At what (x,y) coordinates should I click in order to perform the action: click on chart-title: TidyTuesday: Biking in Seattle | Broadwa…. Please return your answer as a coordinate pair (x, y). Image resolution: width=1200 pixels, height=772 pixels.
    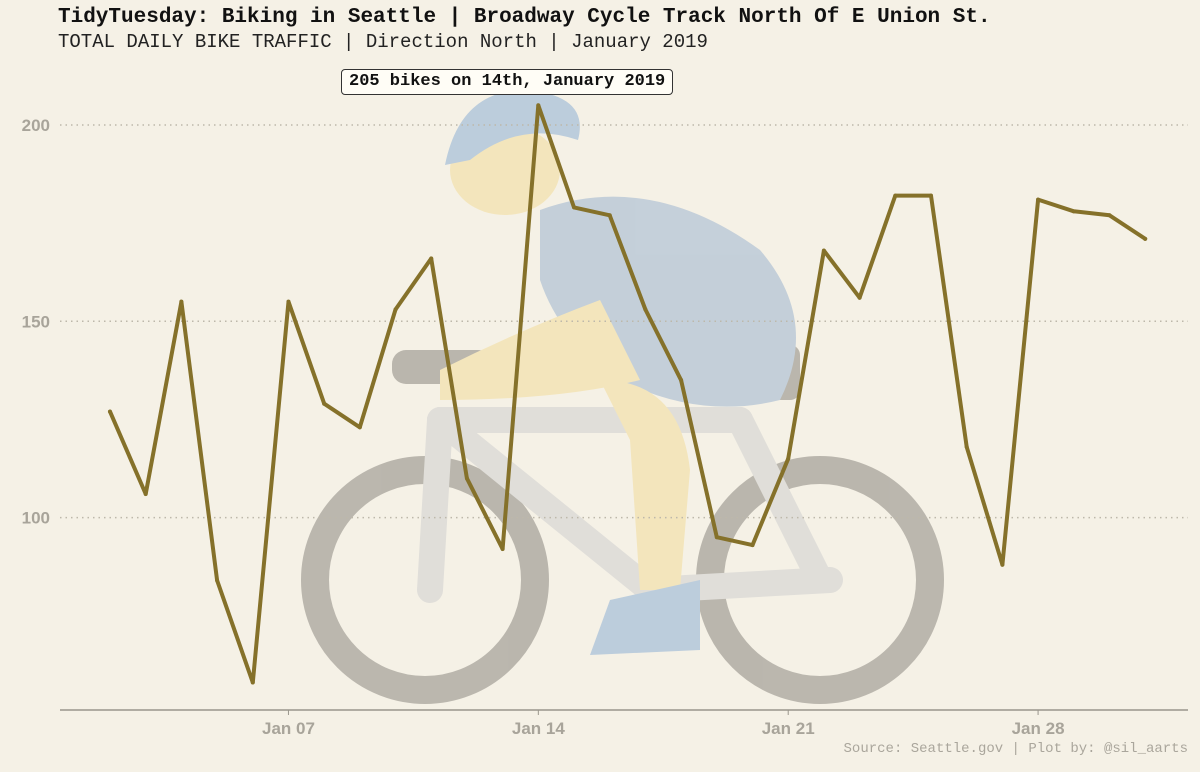
    Looking at the image, I should click on (524, 17).